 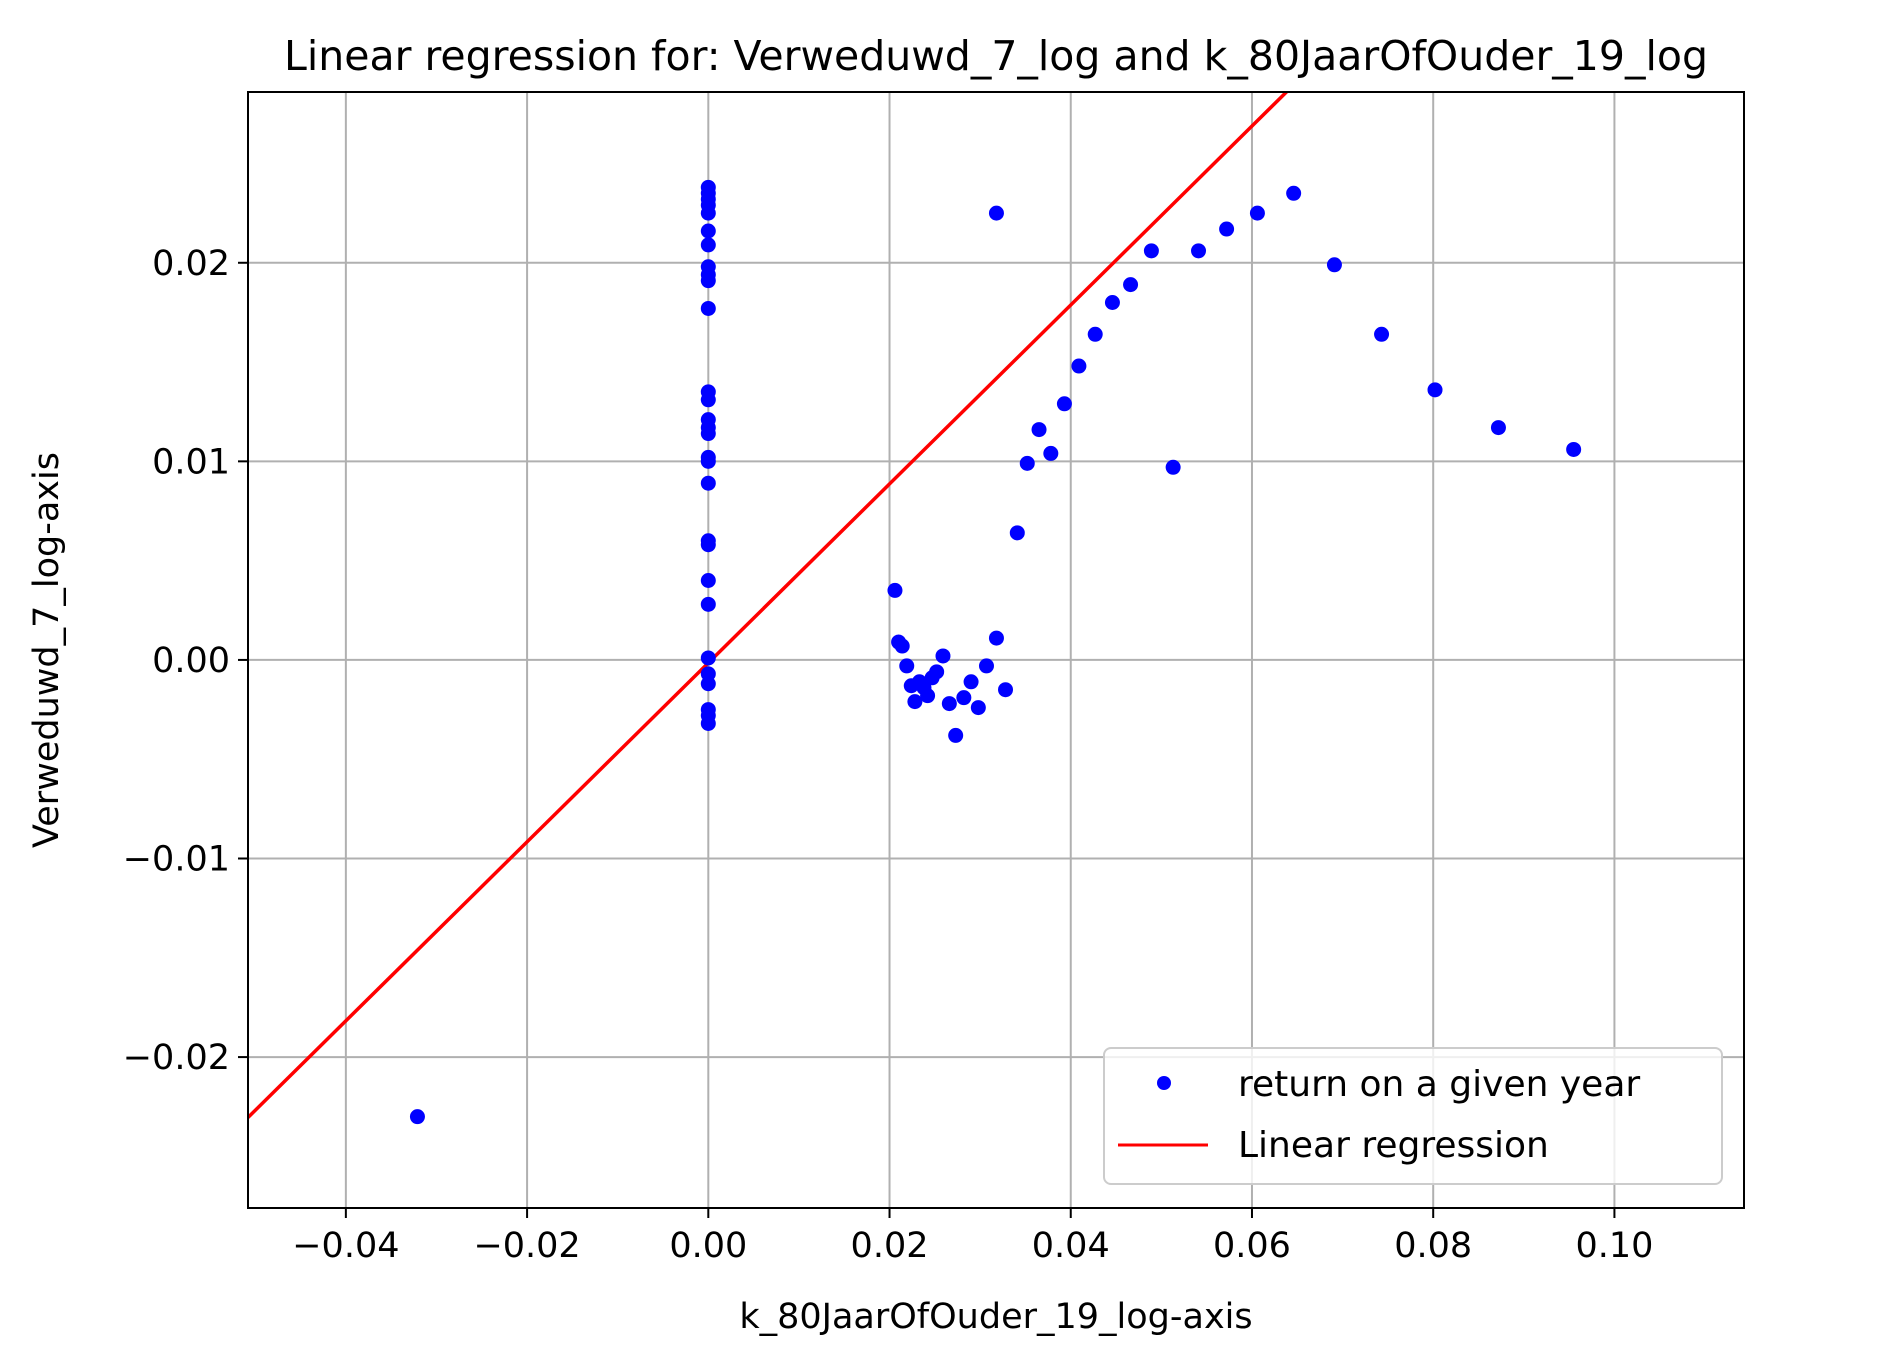 What do you see at coordinates (526, 1246) in the screenshot?
I see `x-tick-label: −0.02` at bounding box center [526, 1246].